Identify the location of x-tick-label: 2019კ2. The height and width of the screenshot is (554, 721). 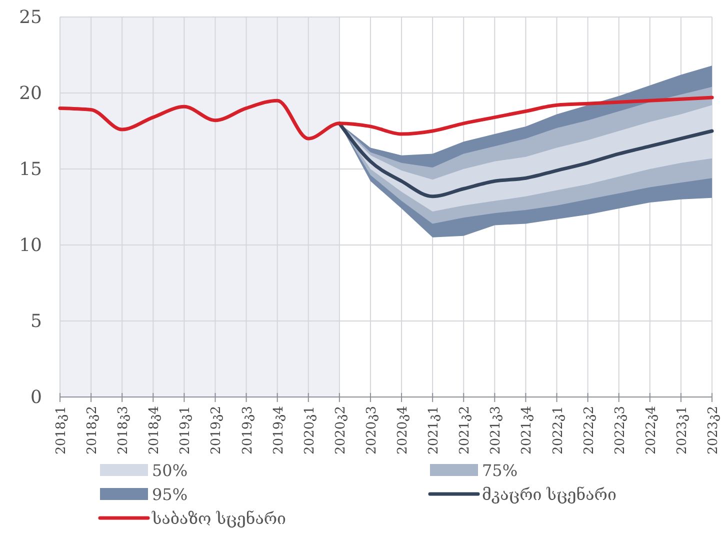
(216, 430).